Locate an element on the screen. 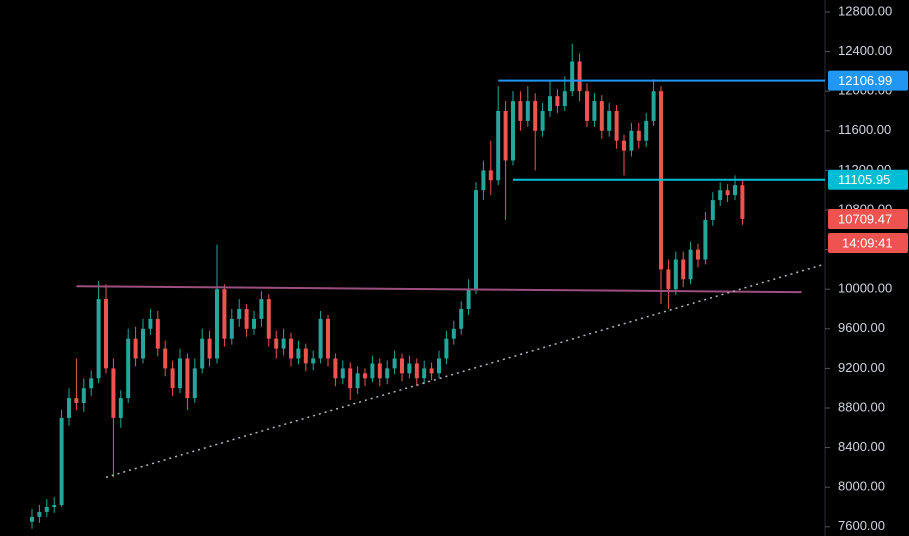 This screenshot has height=536, width=909. y-tick-label: 7600.00 is located at coordinates (861, 525).